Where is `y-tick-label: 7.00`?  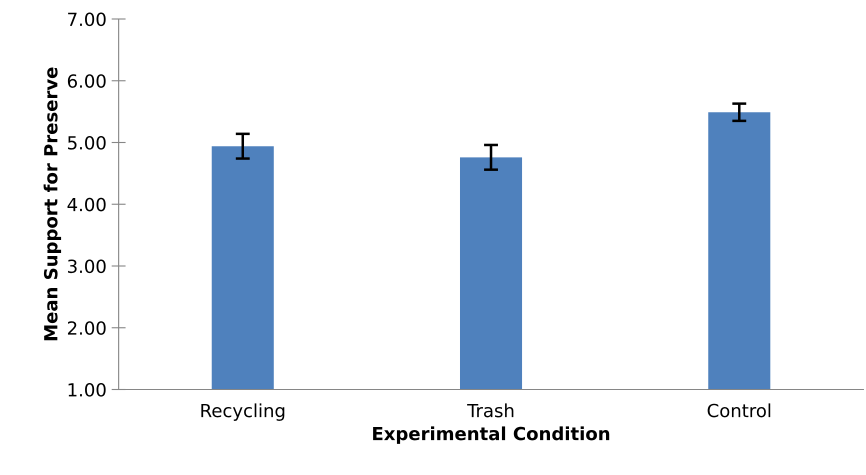
y-tick-label: 7.00 is located at coordinates (87, 19).